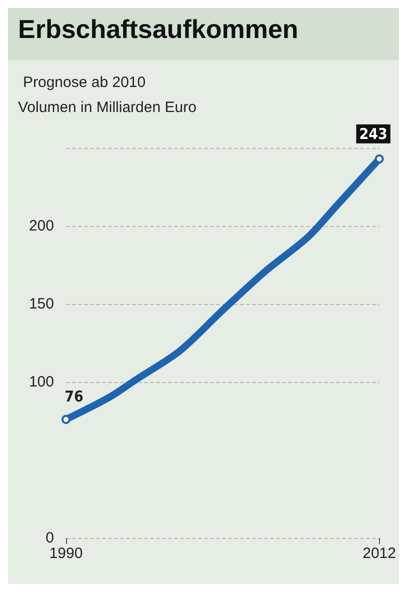  I want to click on y-axis-title: Volumen in Milliarden Euro, so click(107, 107).